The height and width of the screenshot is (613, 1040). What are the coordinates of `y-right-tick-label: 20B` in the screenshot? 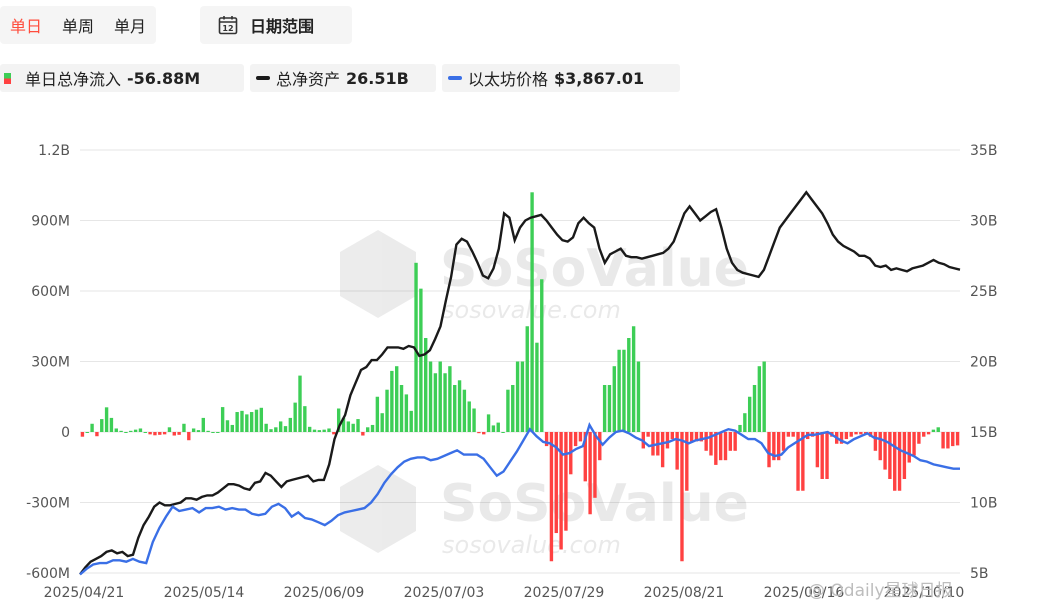 It's located at (983, 363).